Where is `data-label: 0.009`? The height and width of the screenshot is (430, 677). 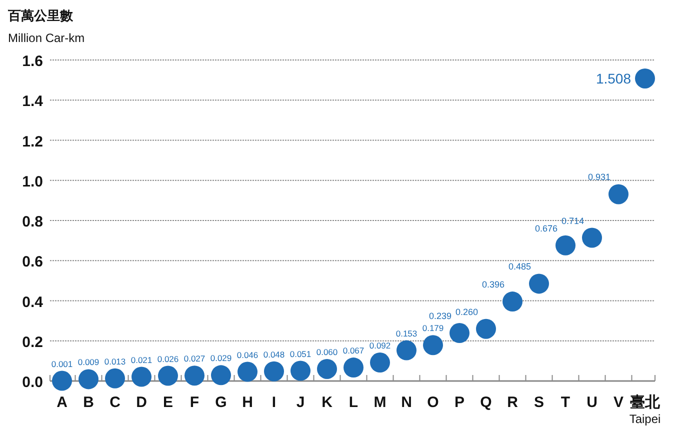 data-label: 0.009 is located at coordinates (89, 362).